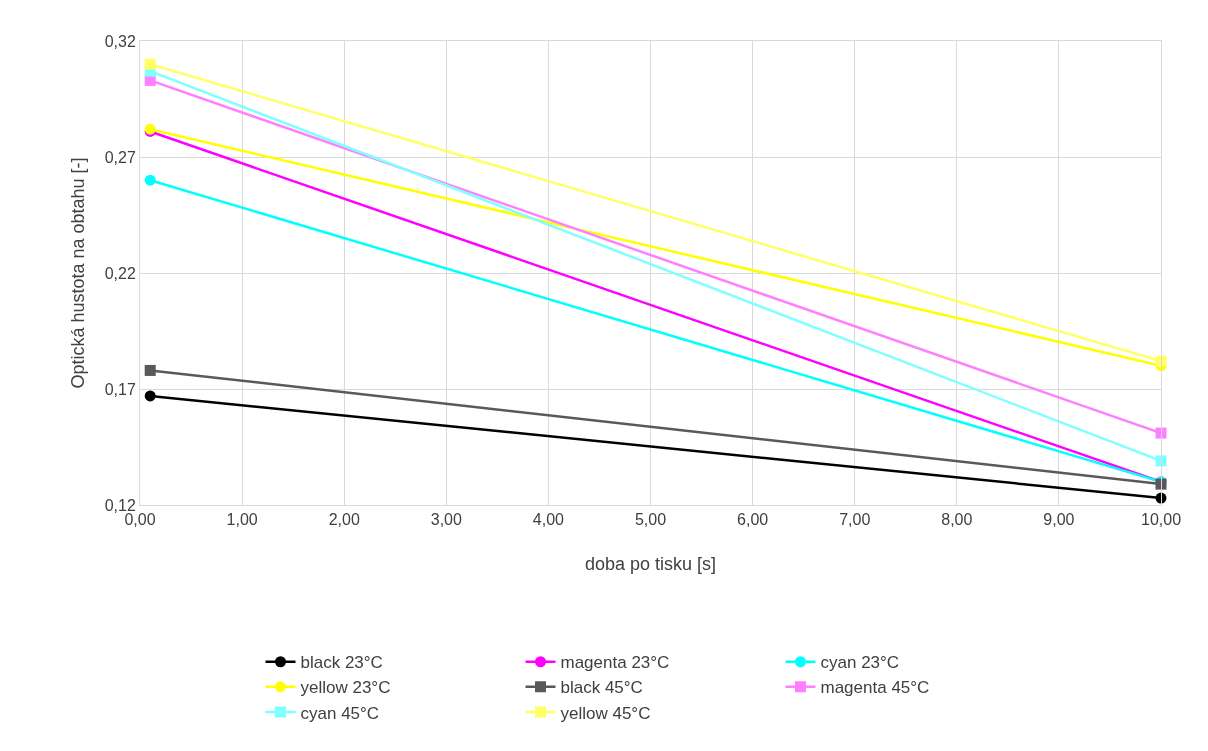 This screenshot has width=1208, height=751. Describe the element at coordinates (605, 713) in the screenshot. I see `legend-label: yellow 45°C` at that location.